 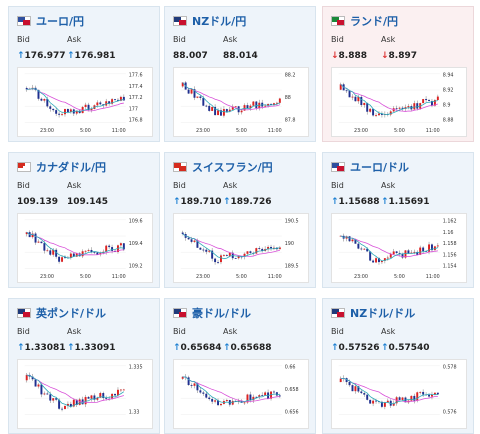 What do you see at coordinates (45, 348) in the screenshot?
I see `bid-value-text: 1.33081` at bounding box center [45, 348].